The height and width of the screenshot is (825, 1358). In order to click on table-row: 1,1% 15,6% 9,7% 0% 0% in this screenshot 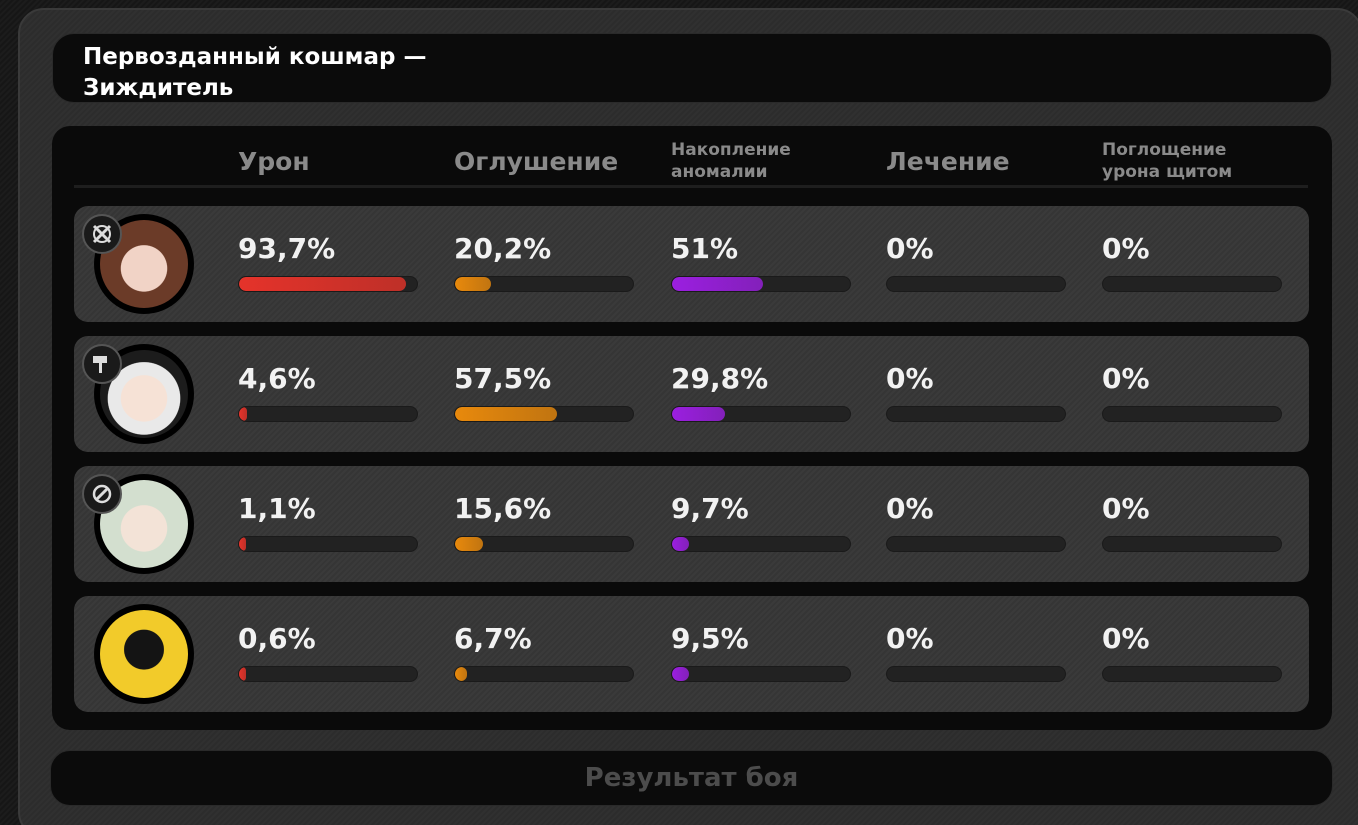, I will do `click(691, 524)`.